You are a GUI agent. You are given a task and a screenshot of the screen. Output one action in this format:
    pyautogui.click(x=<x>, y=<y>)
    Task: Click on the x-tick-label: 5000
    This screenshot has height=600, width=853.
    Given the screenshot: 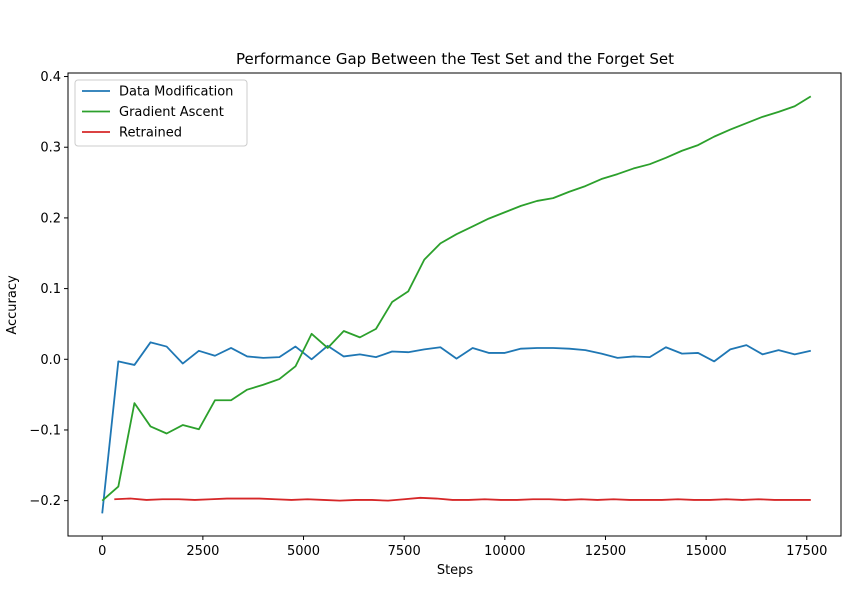 What is the action you would take?
    pyautogui.click(x=303, y=551)
    